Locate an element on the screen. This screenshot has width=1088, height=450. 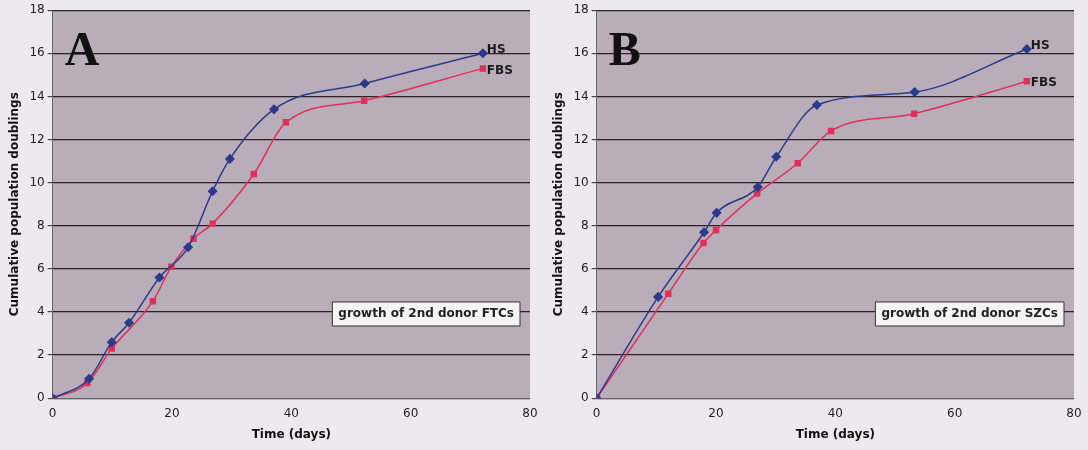
annotation: growth of 2nd donor SZCs is located at coordinates (969, 313).